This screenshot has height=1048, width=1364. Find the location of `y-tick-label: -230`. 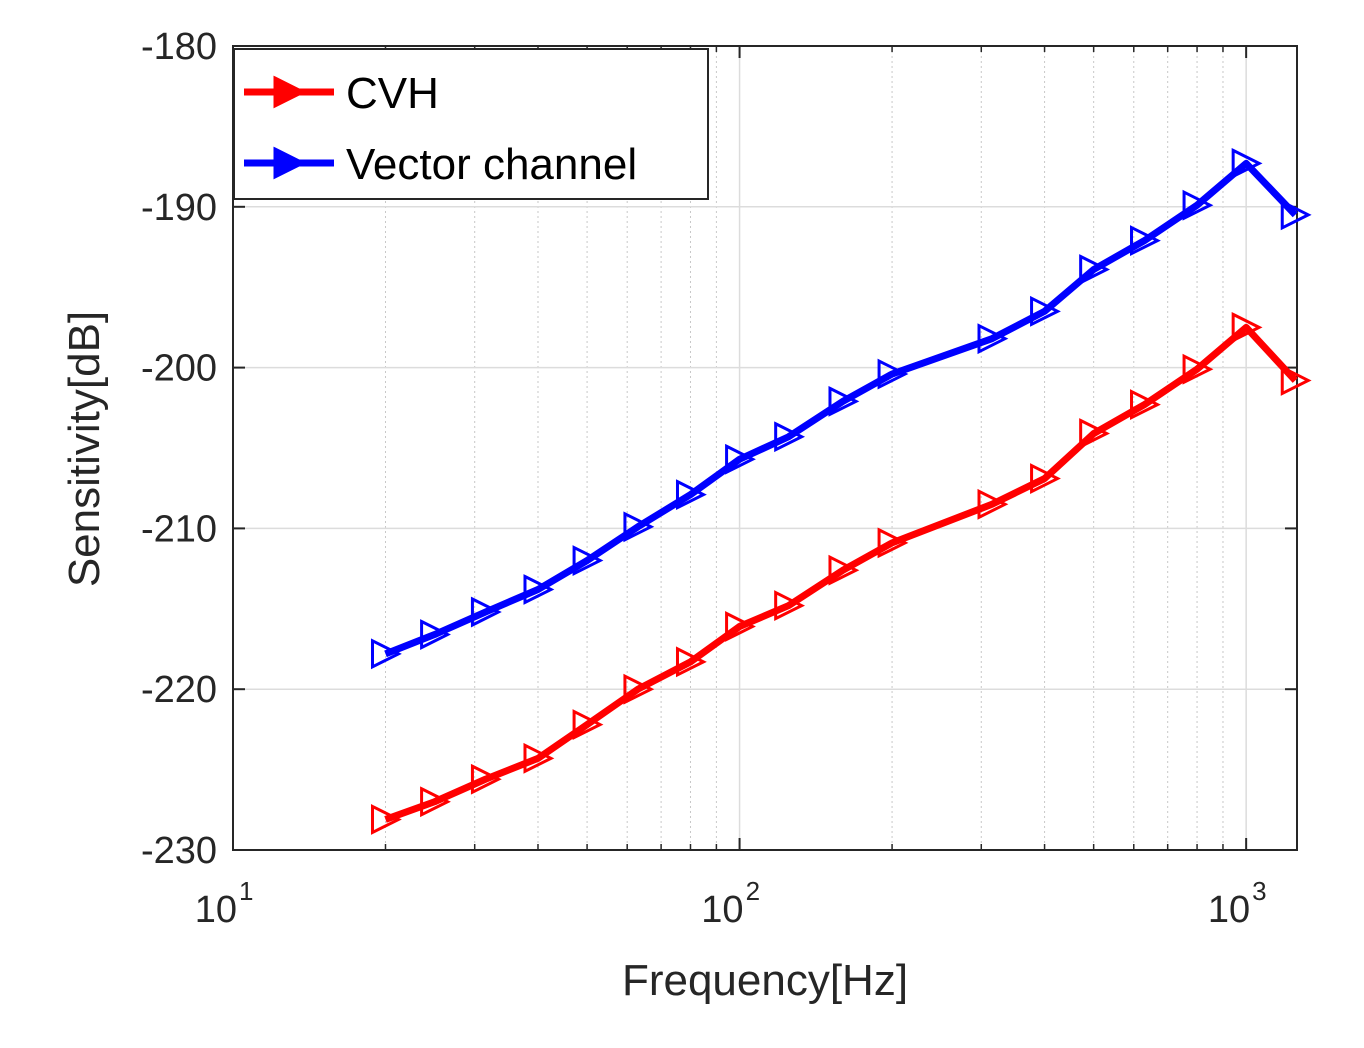

y-tick-label: -230 is located at coordinates (179, 851).